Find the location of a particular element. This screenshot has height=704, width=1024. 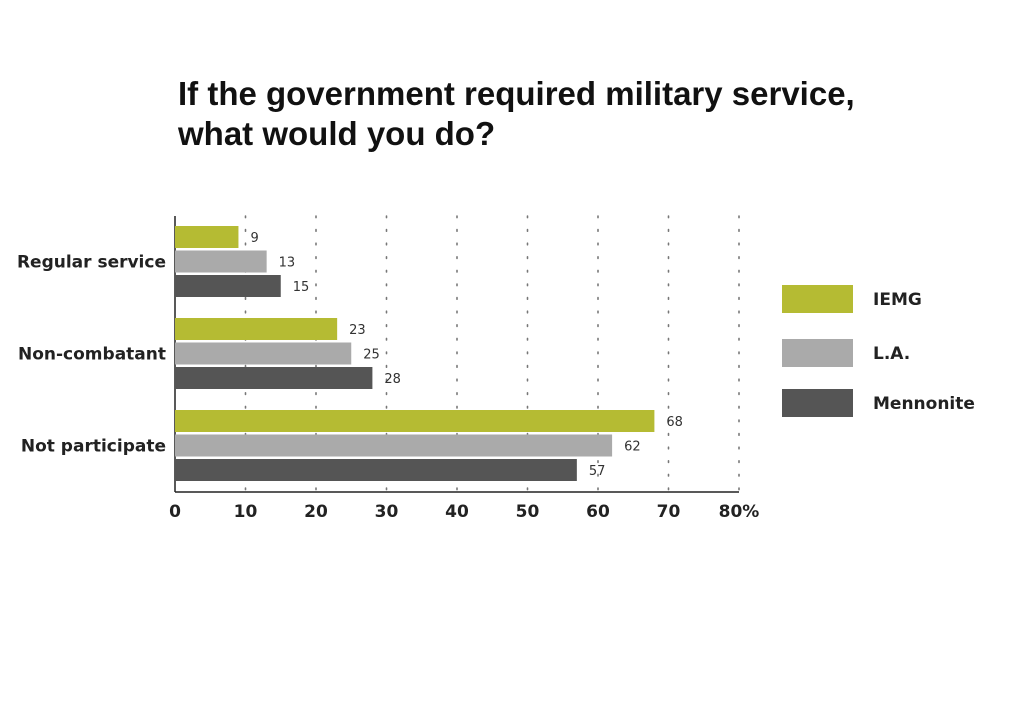

data-label: 15 is located at coordinates (301, 287).